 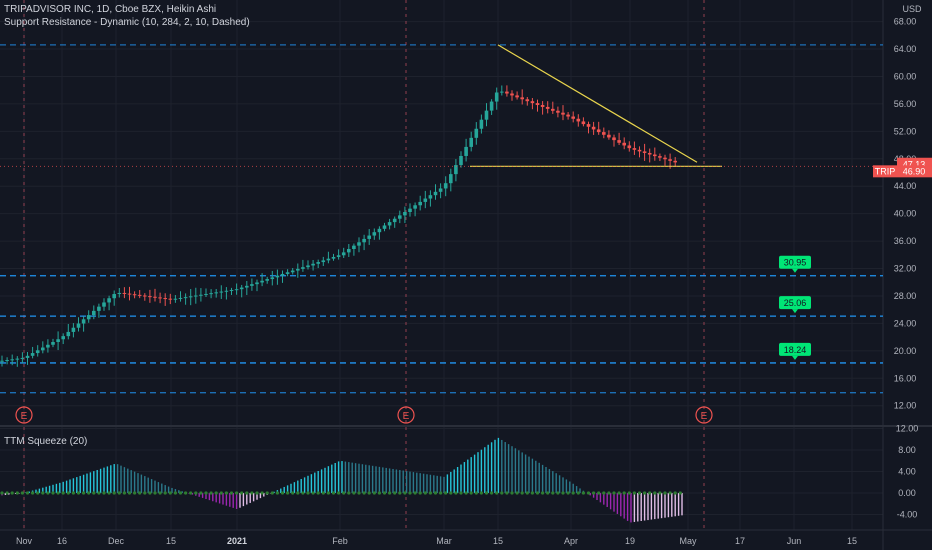 What do you see at coordinates (630, 541) in the screenshot?
I see `time-tick-label: 19` at bounding box center [630, 541].